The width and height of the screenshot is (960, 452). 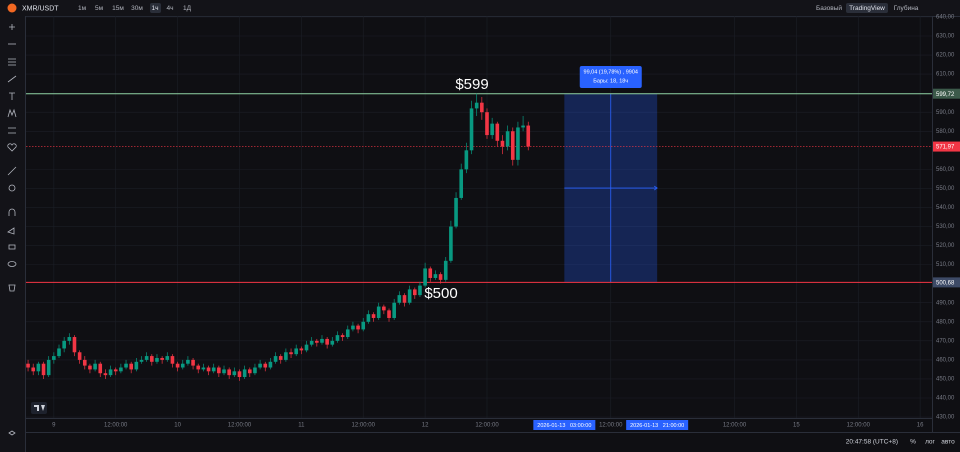 What do you see at coordinates (945, 360) in the screenshot?
I see `y-tick-label: 460,00` at bounding box center [945, 360].